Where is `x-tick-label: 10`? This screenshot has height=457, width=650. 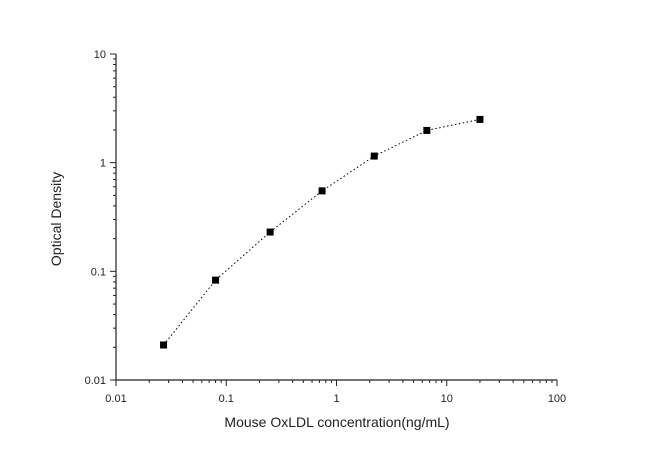
x-tick-label: 10 is located at coordinates (447, 399).